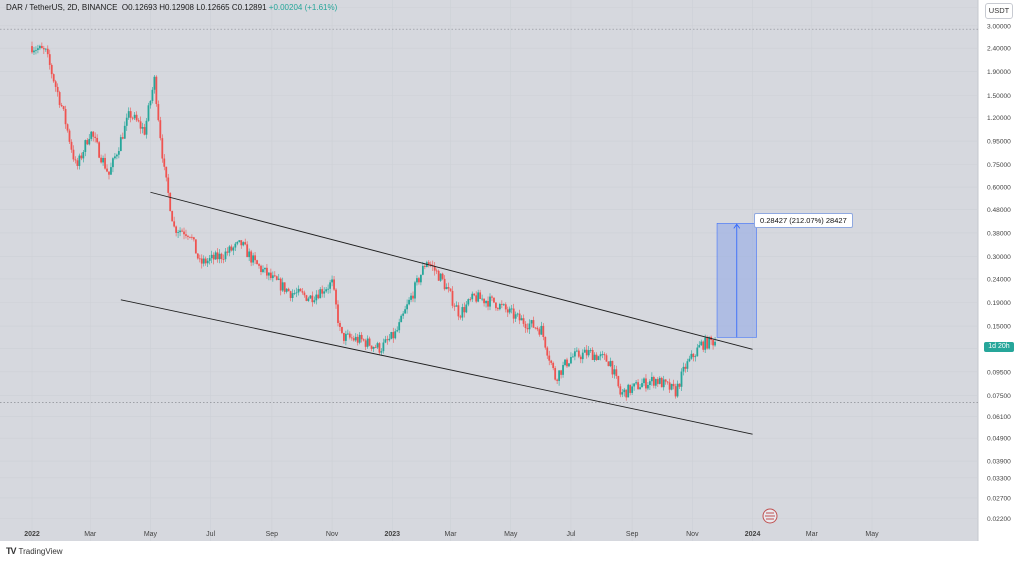 The width and height of the screenshot is (1024, 562). What do you see at coordinates (62, 7) in the screenshot?
I see `symbol-title: DAR / TetherUS, 2D, BINANCE` at bounding box center [62, 7].